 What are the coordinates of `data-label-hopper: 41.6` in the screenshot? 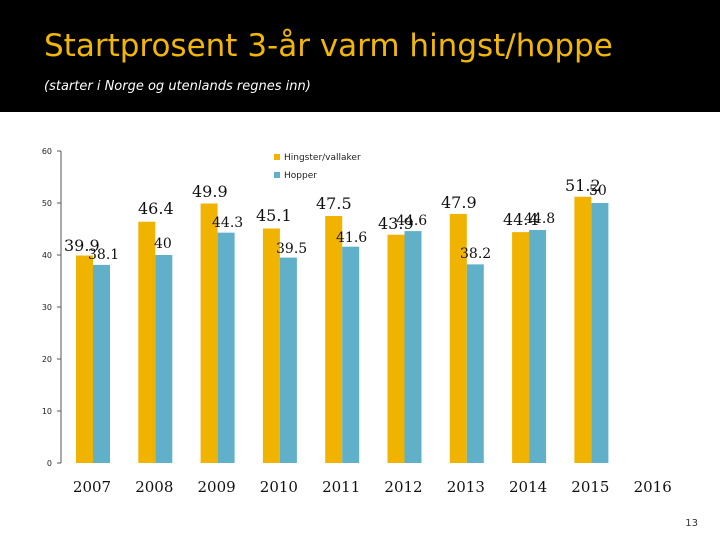 It's located at (351, 238).